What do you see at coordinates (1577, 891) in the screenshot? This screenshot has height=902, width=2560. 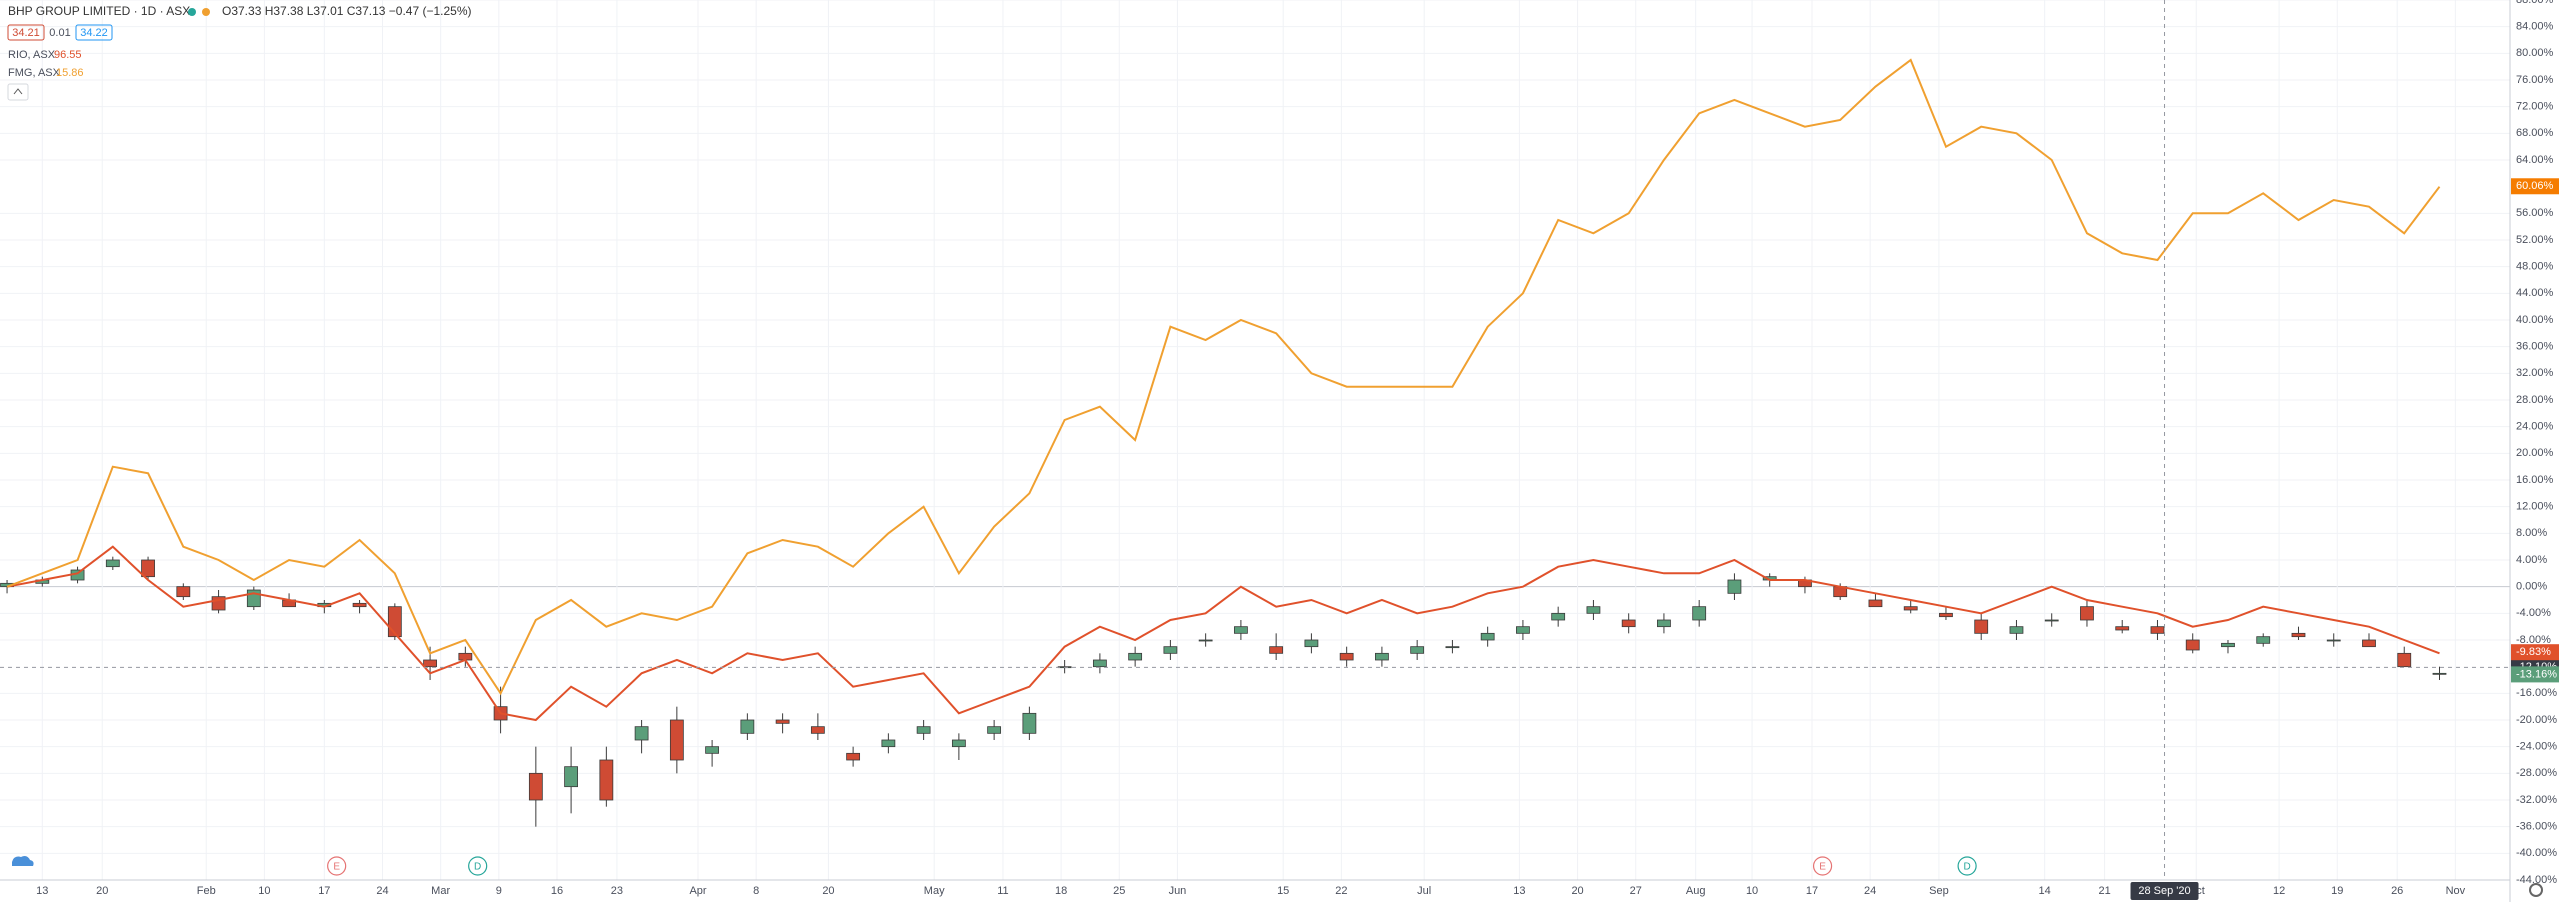 I see `x-tick-label: 20` at bounding box center [1577, 891].